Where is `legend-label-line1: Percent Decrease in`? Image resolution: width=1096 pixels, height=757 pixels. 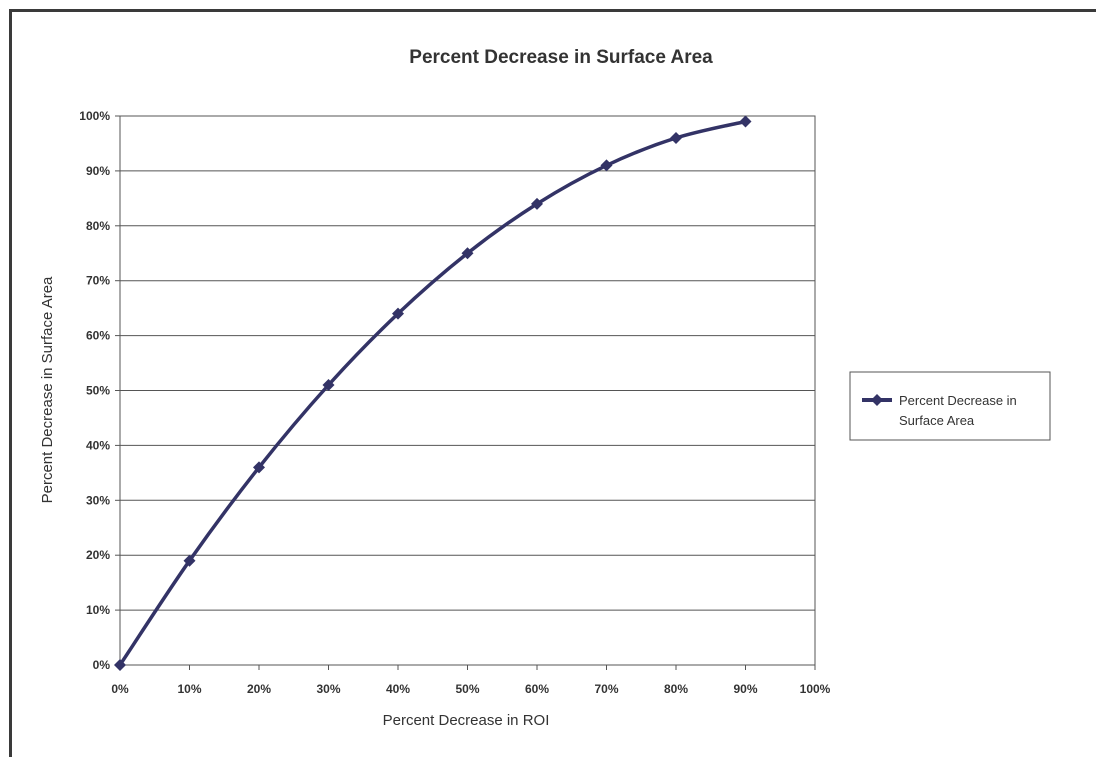
legend-label-line1: Percent Decrease in is located at coordinates (958, 400).